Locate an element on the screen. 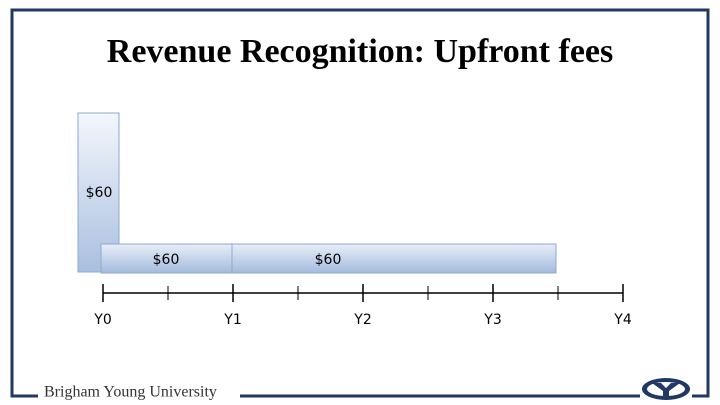 The width and height of the screenshot is (720, 405). later-years-box is located at coordinates (394, 258).